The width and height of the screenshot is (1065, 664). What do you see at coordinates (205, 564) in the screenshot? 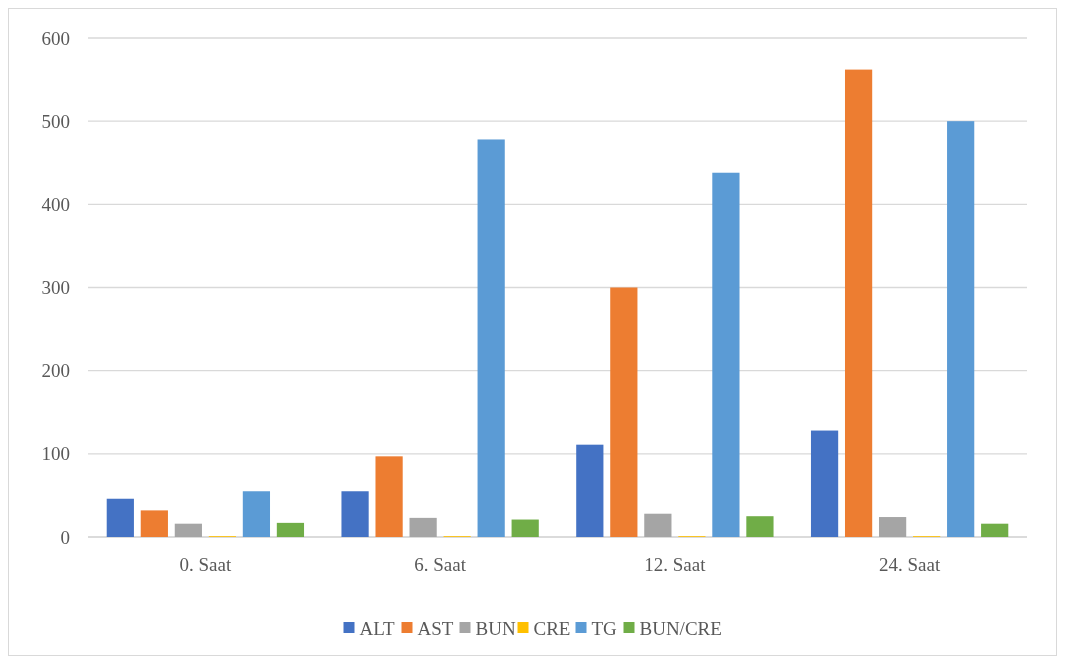
I see `x-tick-label: 0. Saat` at bounding box center [205, 564].